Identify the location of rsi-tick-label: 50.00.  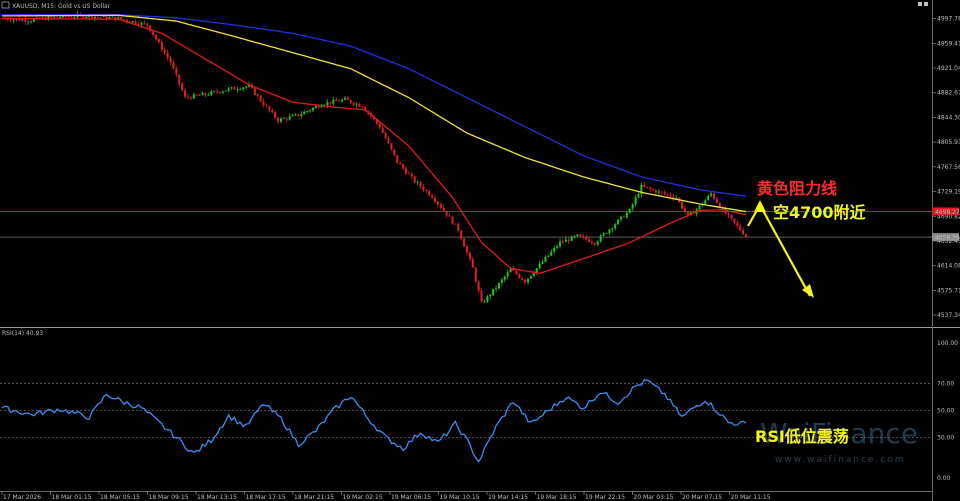
(945, 411).